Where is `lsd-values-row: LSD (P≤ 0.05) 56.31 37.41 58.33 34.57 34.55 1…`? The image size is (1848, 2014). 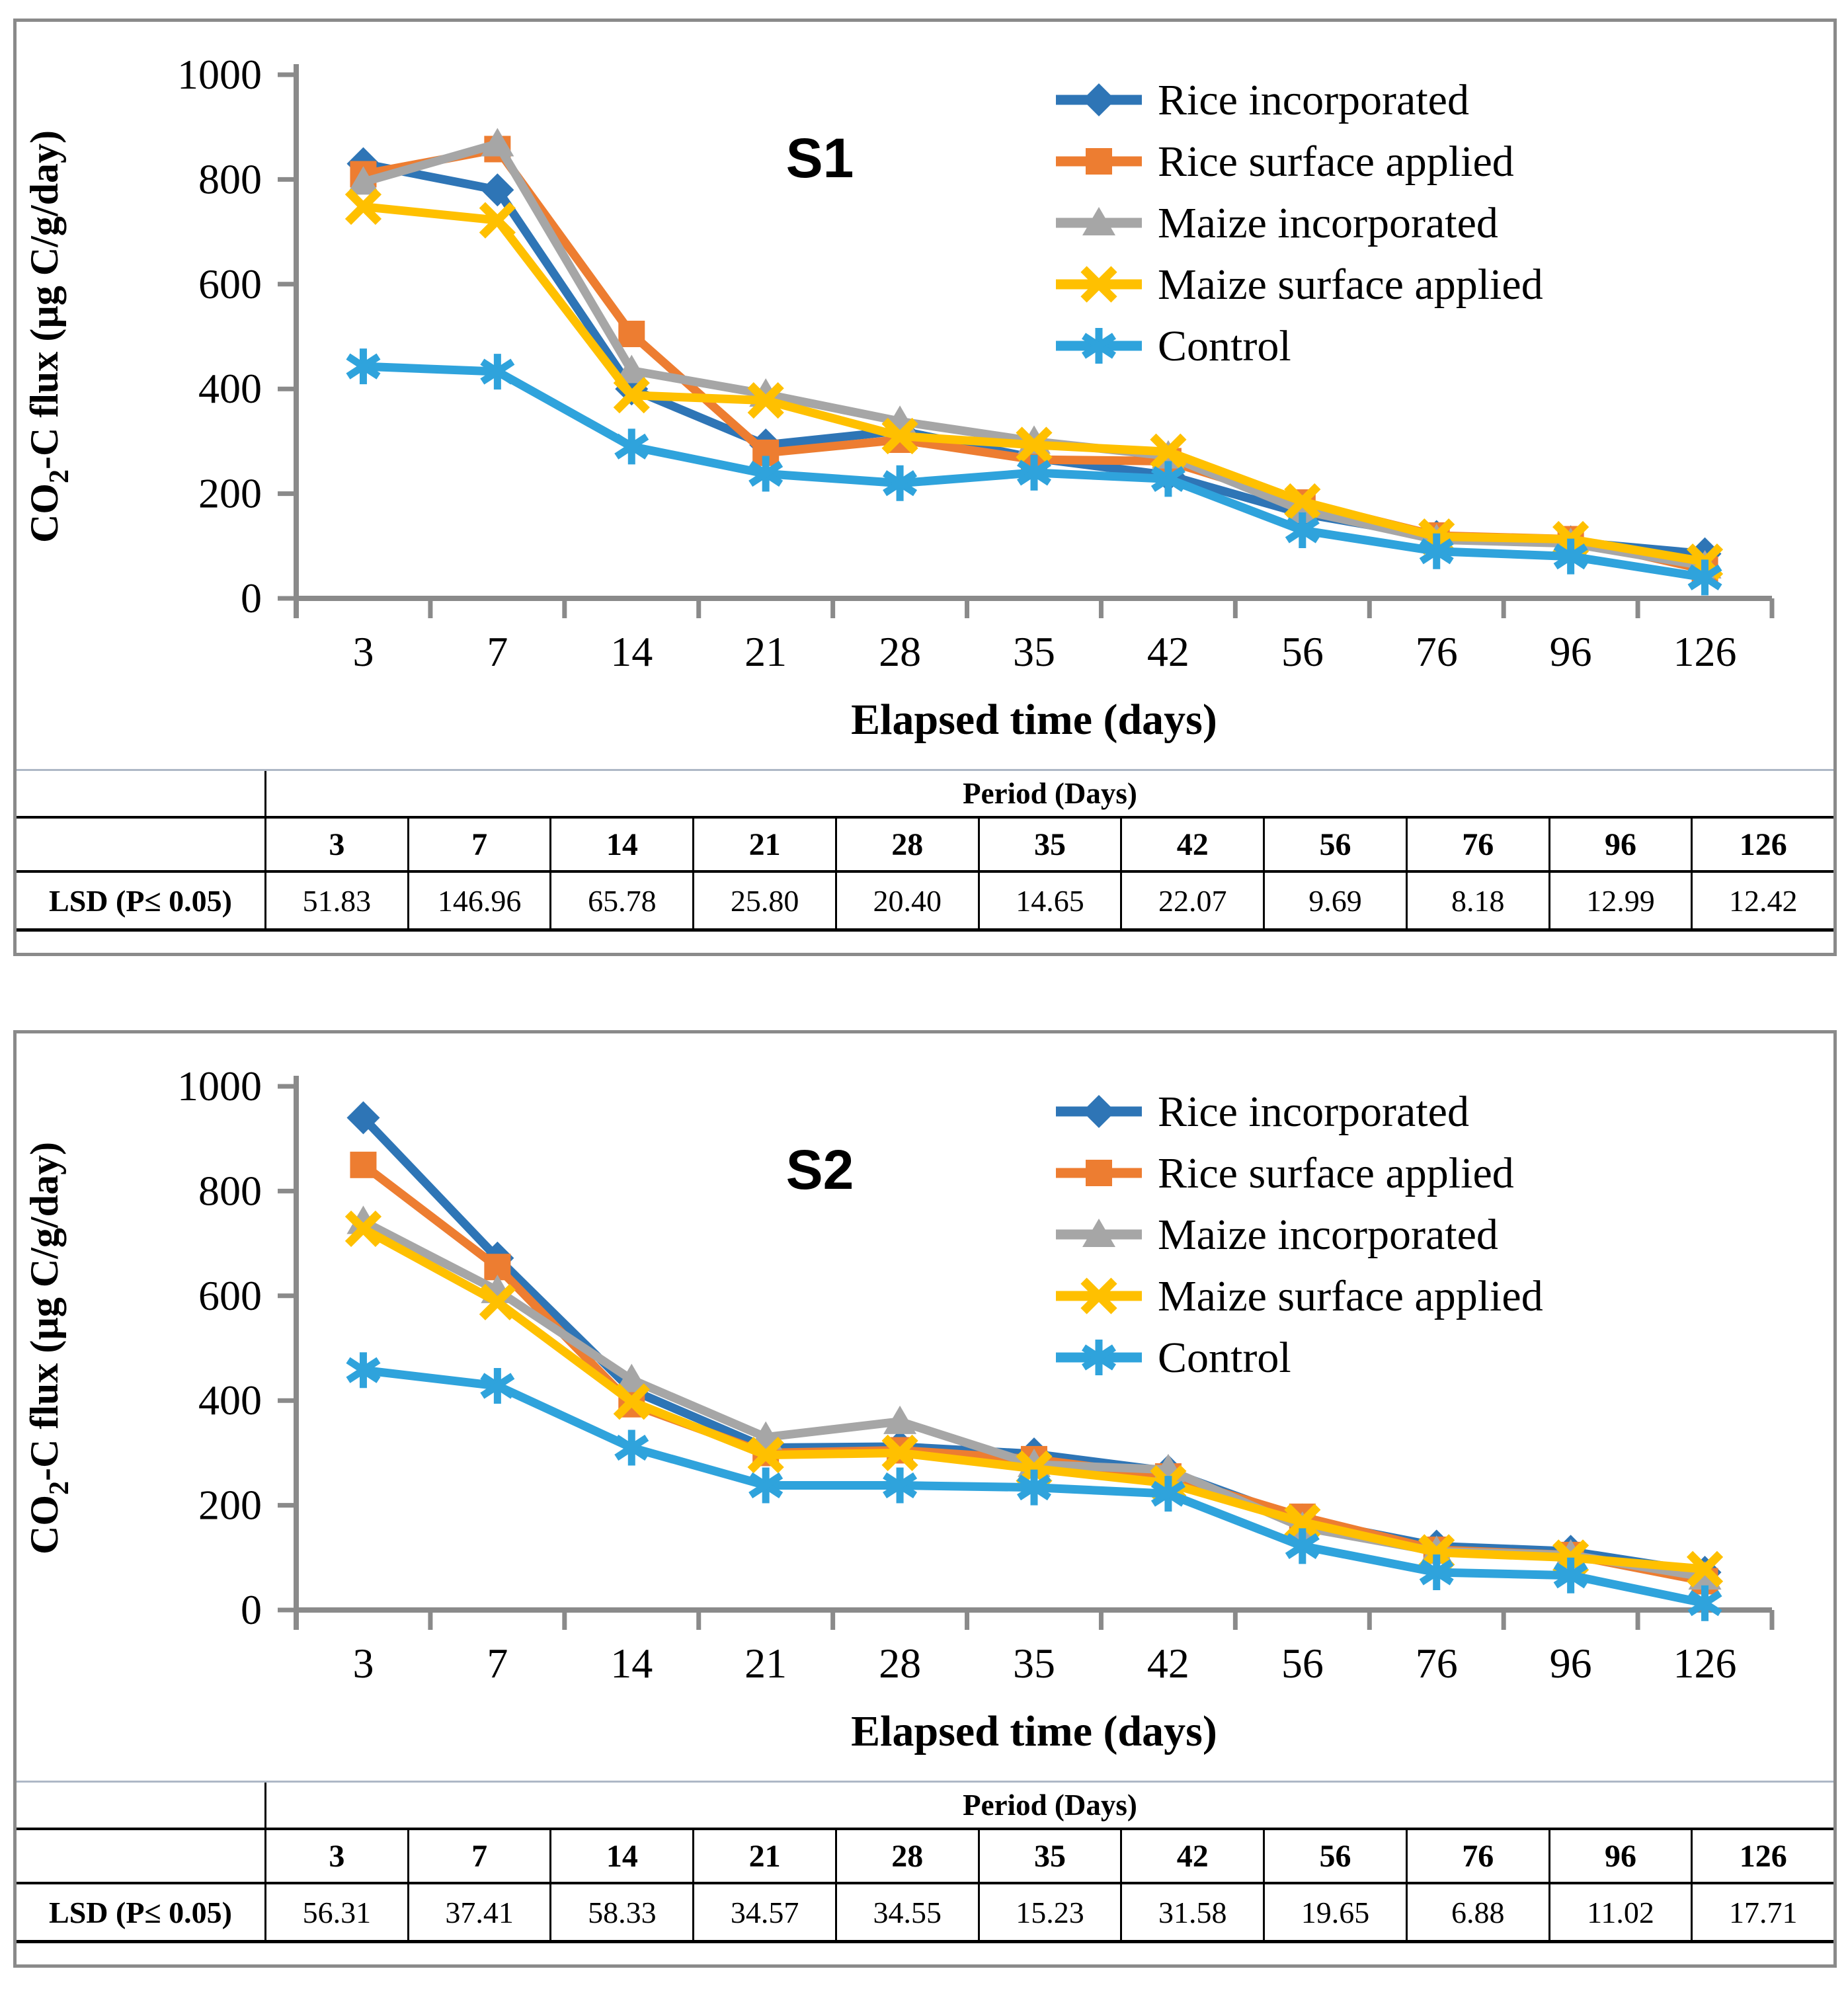
lsd-values-row: LSD (P≤ 0.05) 56.31 37.41 58.33 34.57 34.55 1… is located at coordinates (925, 1913).